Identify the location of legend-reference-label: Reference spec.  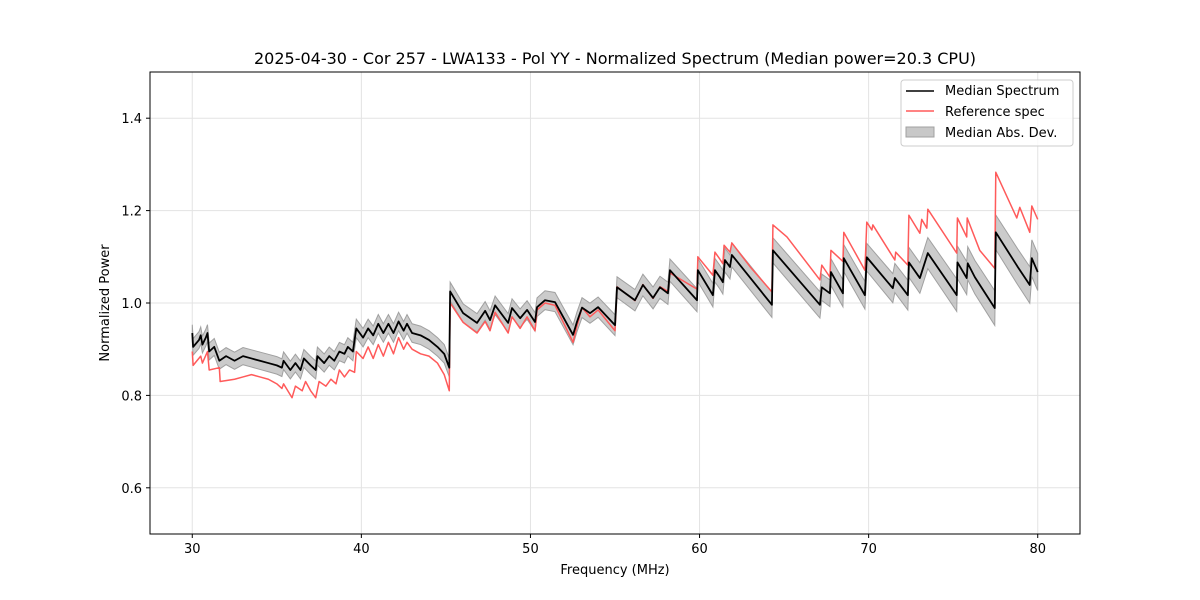
(995, 112).